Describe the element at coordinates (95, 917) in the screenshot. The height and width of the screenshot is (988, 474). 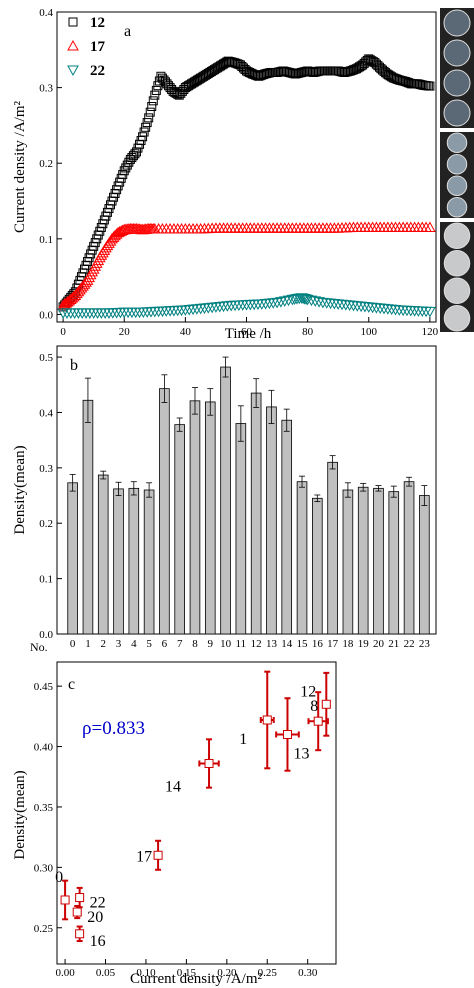
I see `panel-c-point-label-20: 20` at that location.